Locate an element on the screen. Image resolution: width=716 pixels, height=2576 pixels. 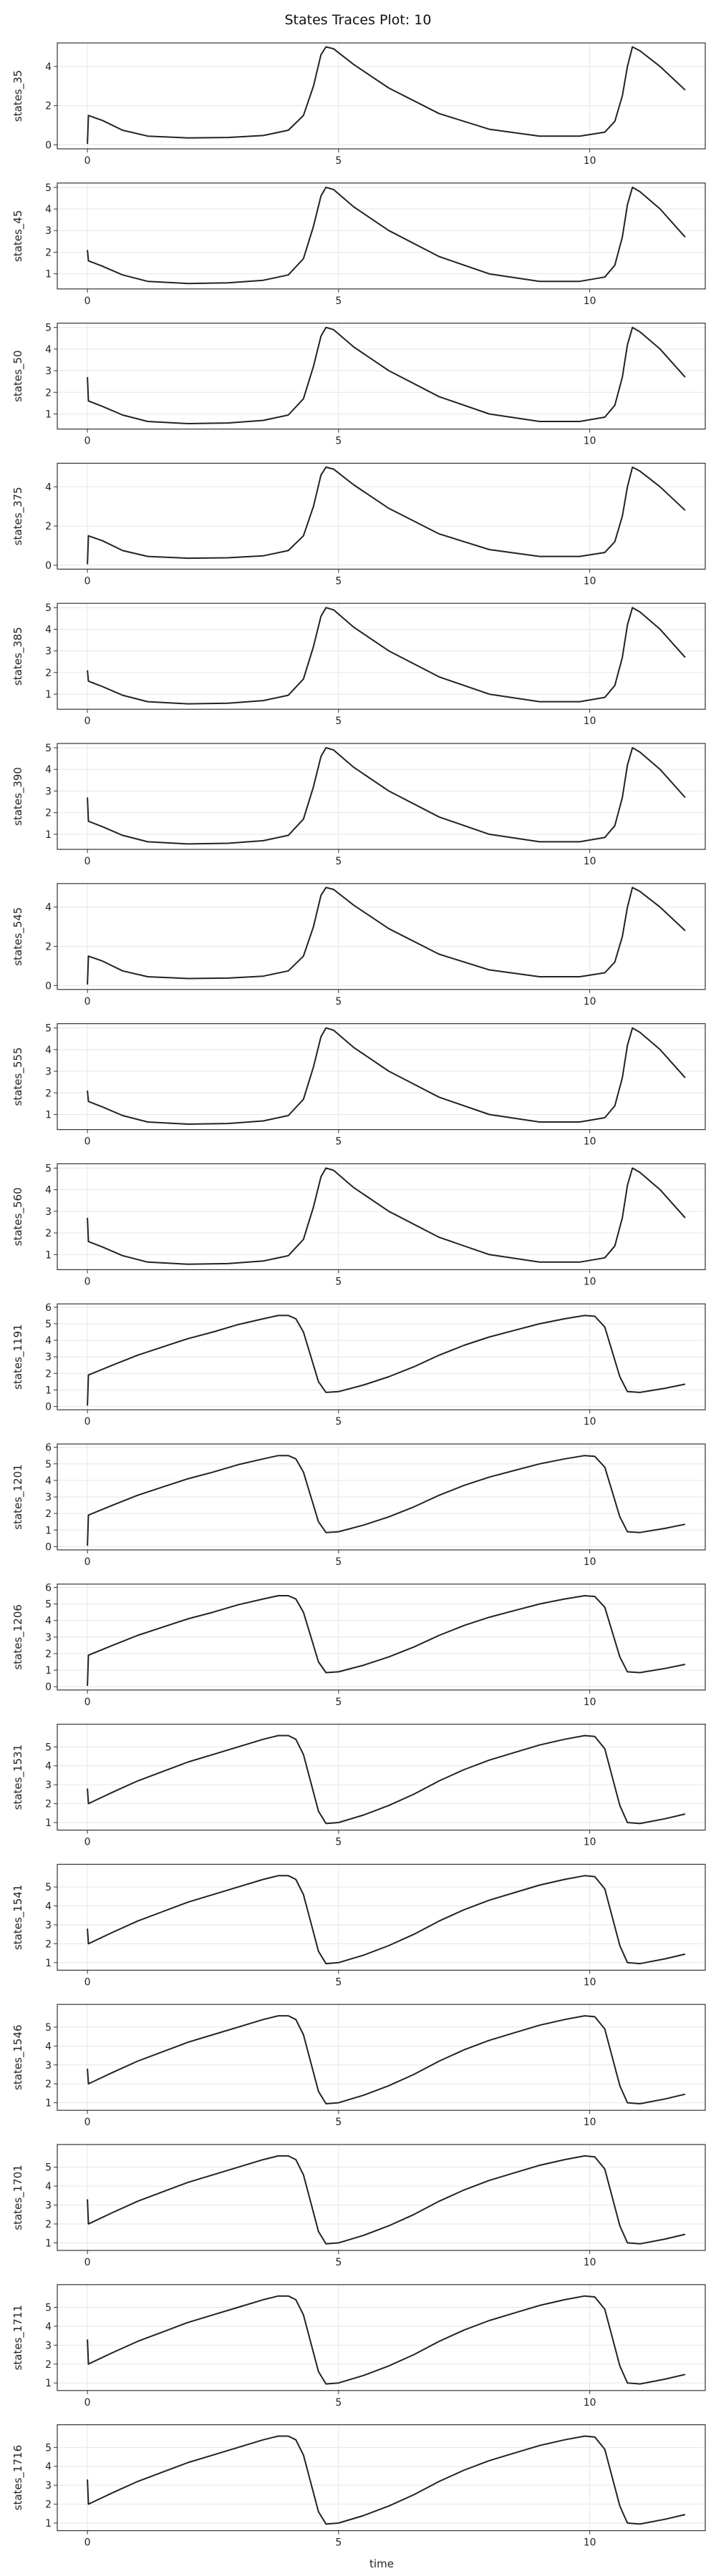
panel-states_1701: 1 2 3 4 5 0 5 10 states_1701 is located at coordinates (358, 2206).